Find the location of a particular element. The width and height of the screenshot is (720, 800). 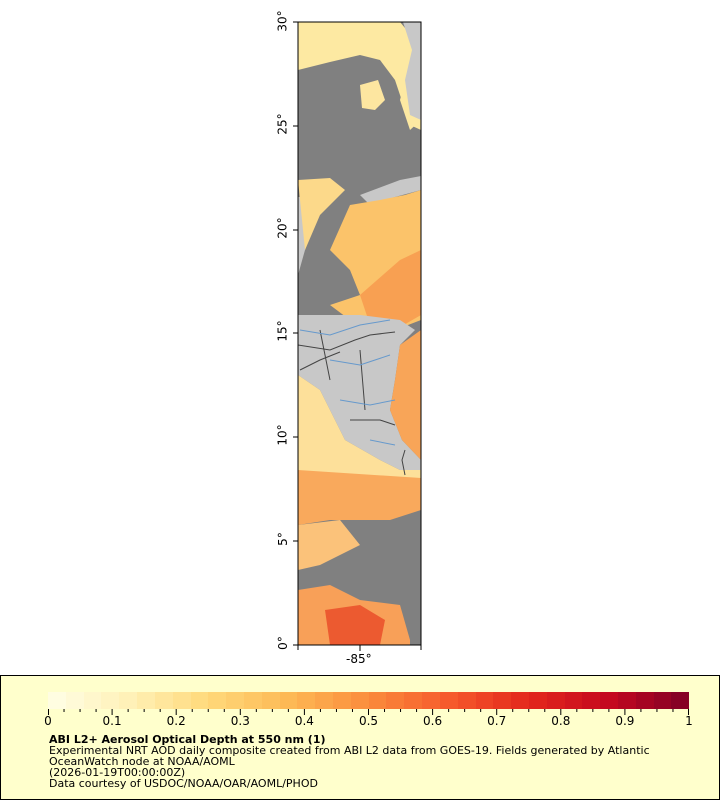

y-axis-label: 20° is located at coordinates (282, 228).